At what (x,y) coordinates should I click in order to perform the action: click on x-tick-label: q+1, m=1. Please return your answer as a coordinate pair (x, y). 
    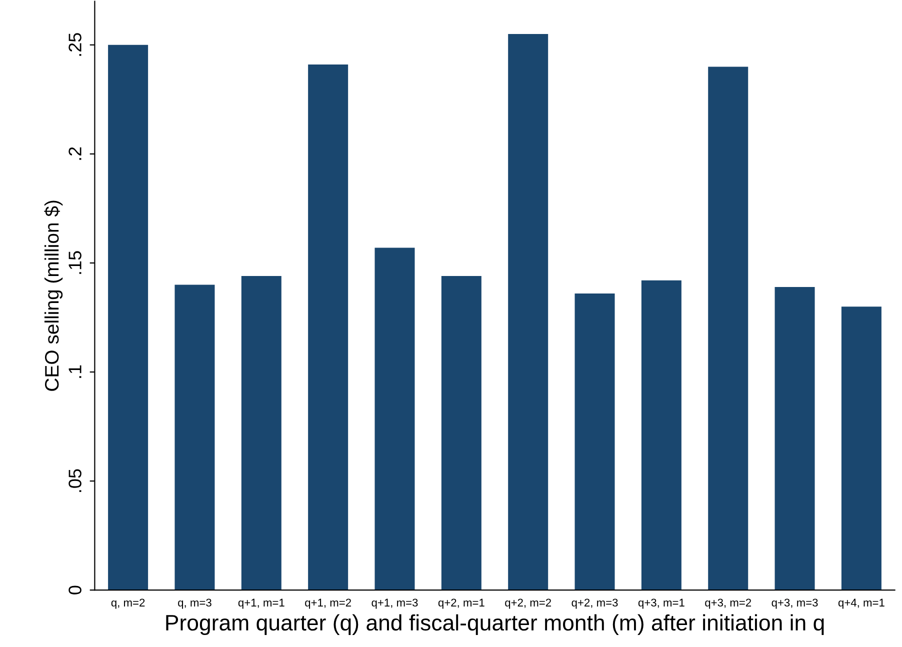
    Looking at the image, I should click on (261, 603).